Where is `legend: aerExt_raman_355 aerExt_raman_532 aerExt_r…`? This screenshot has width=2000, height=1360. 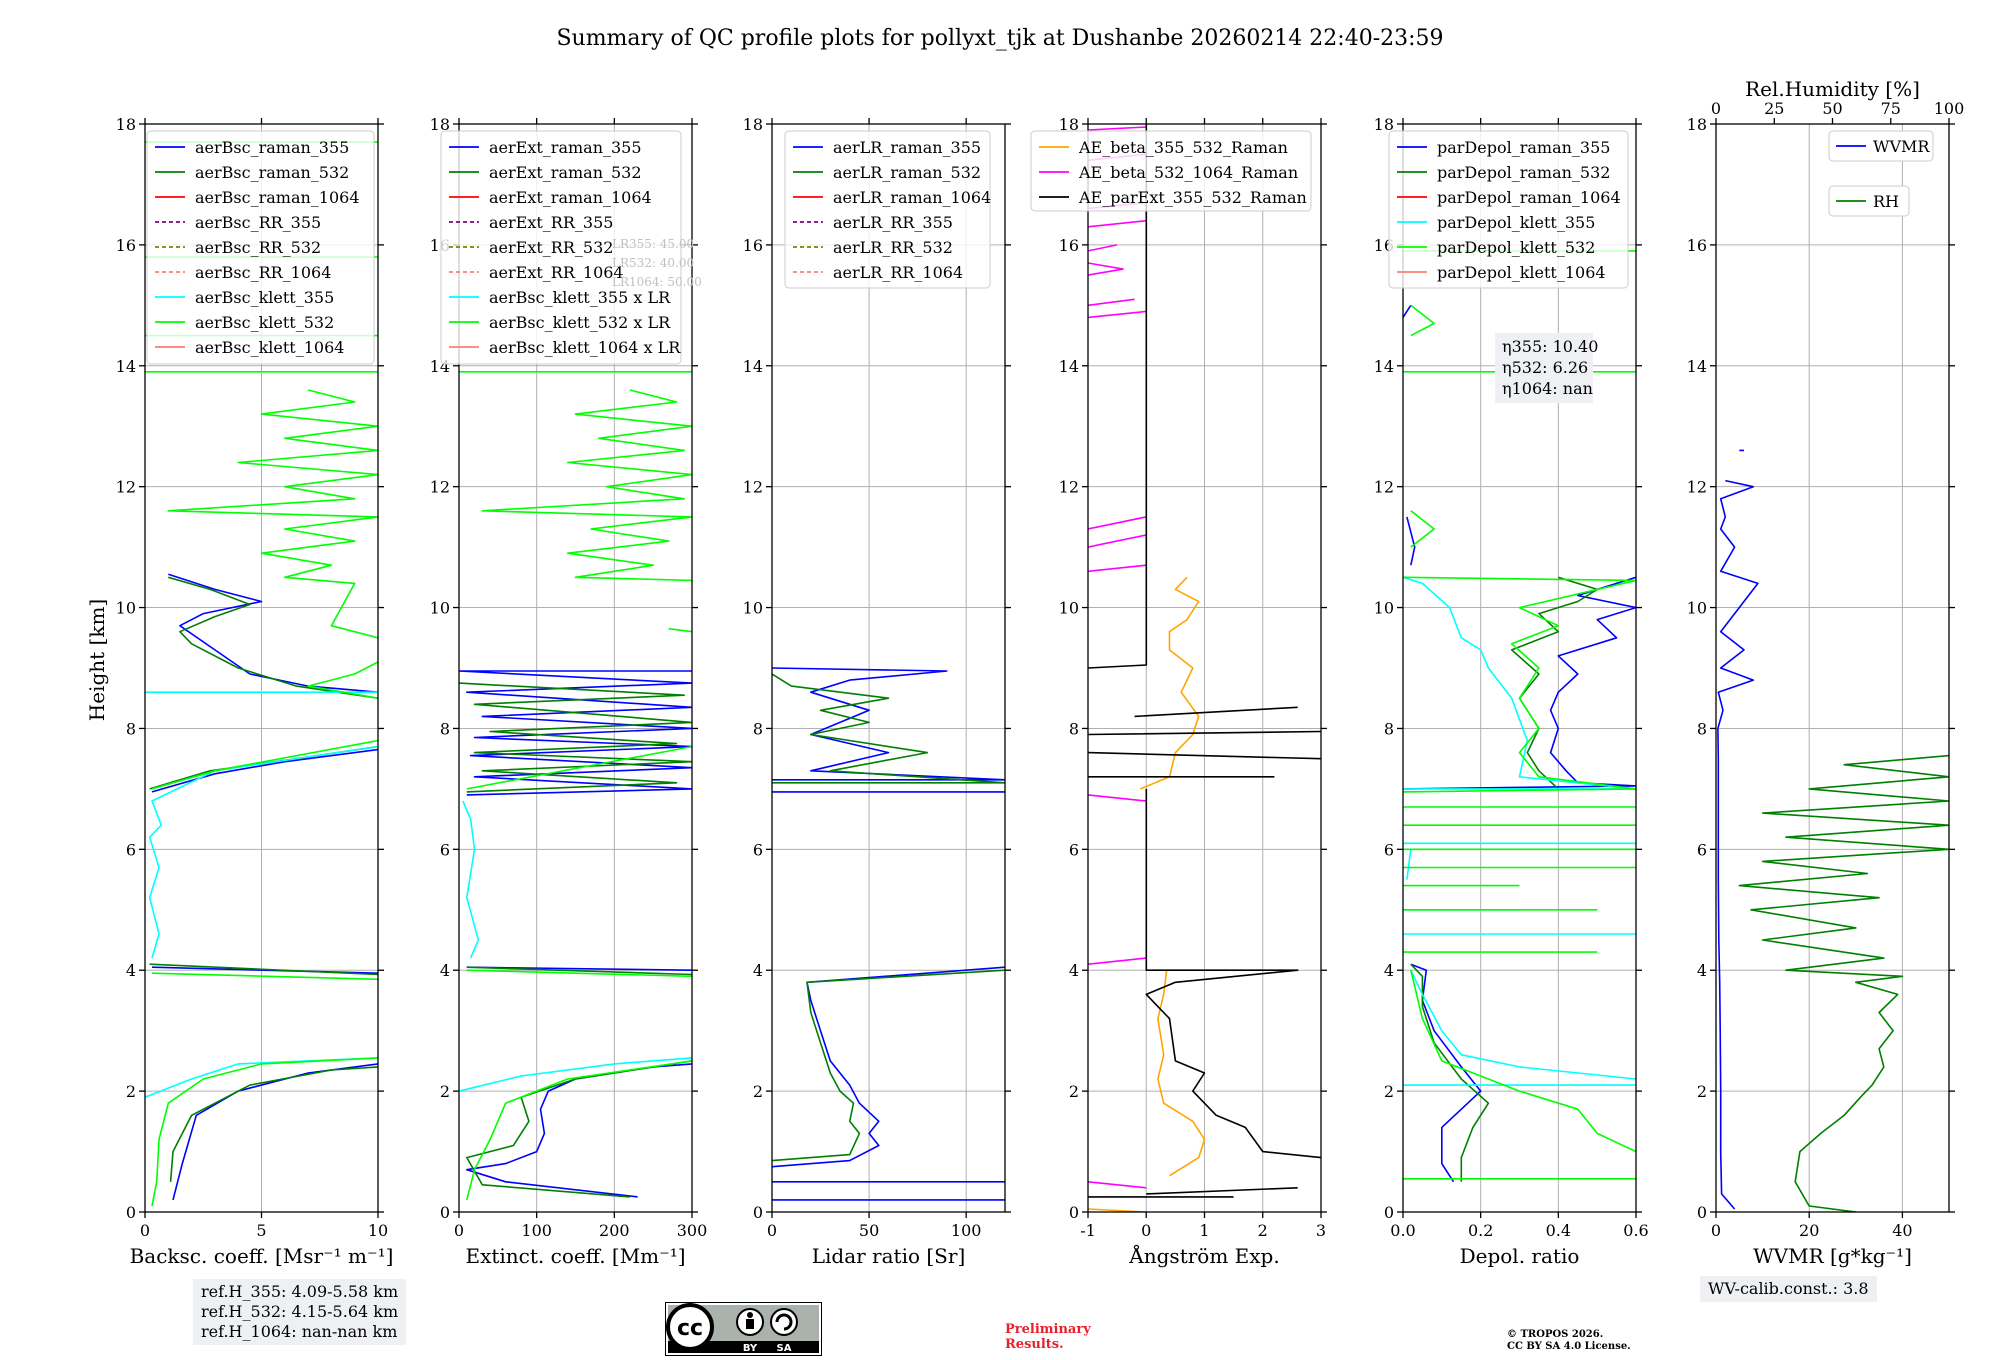 legend: aerExt_raman_355 aerExt_raman_532 aerExt_r… is located at coordinates (561, 247).